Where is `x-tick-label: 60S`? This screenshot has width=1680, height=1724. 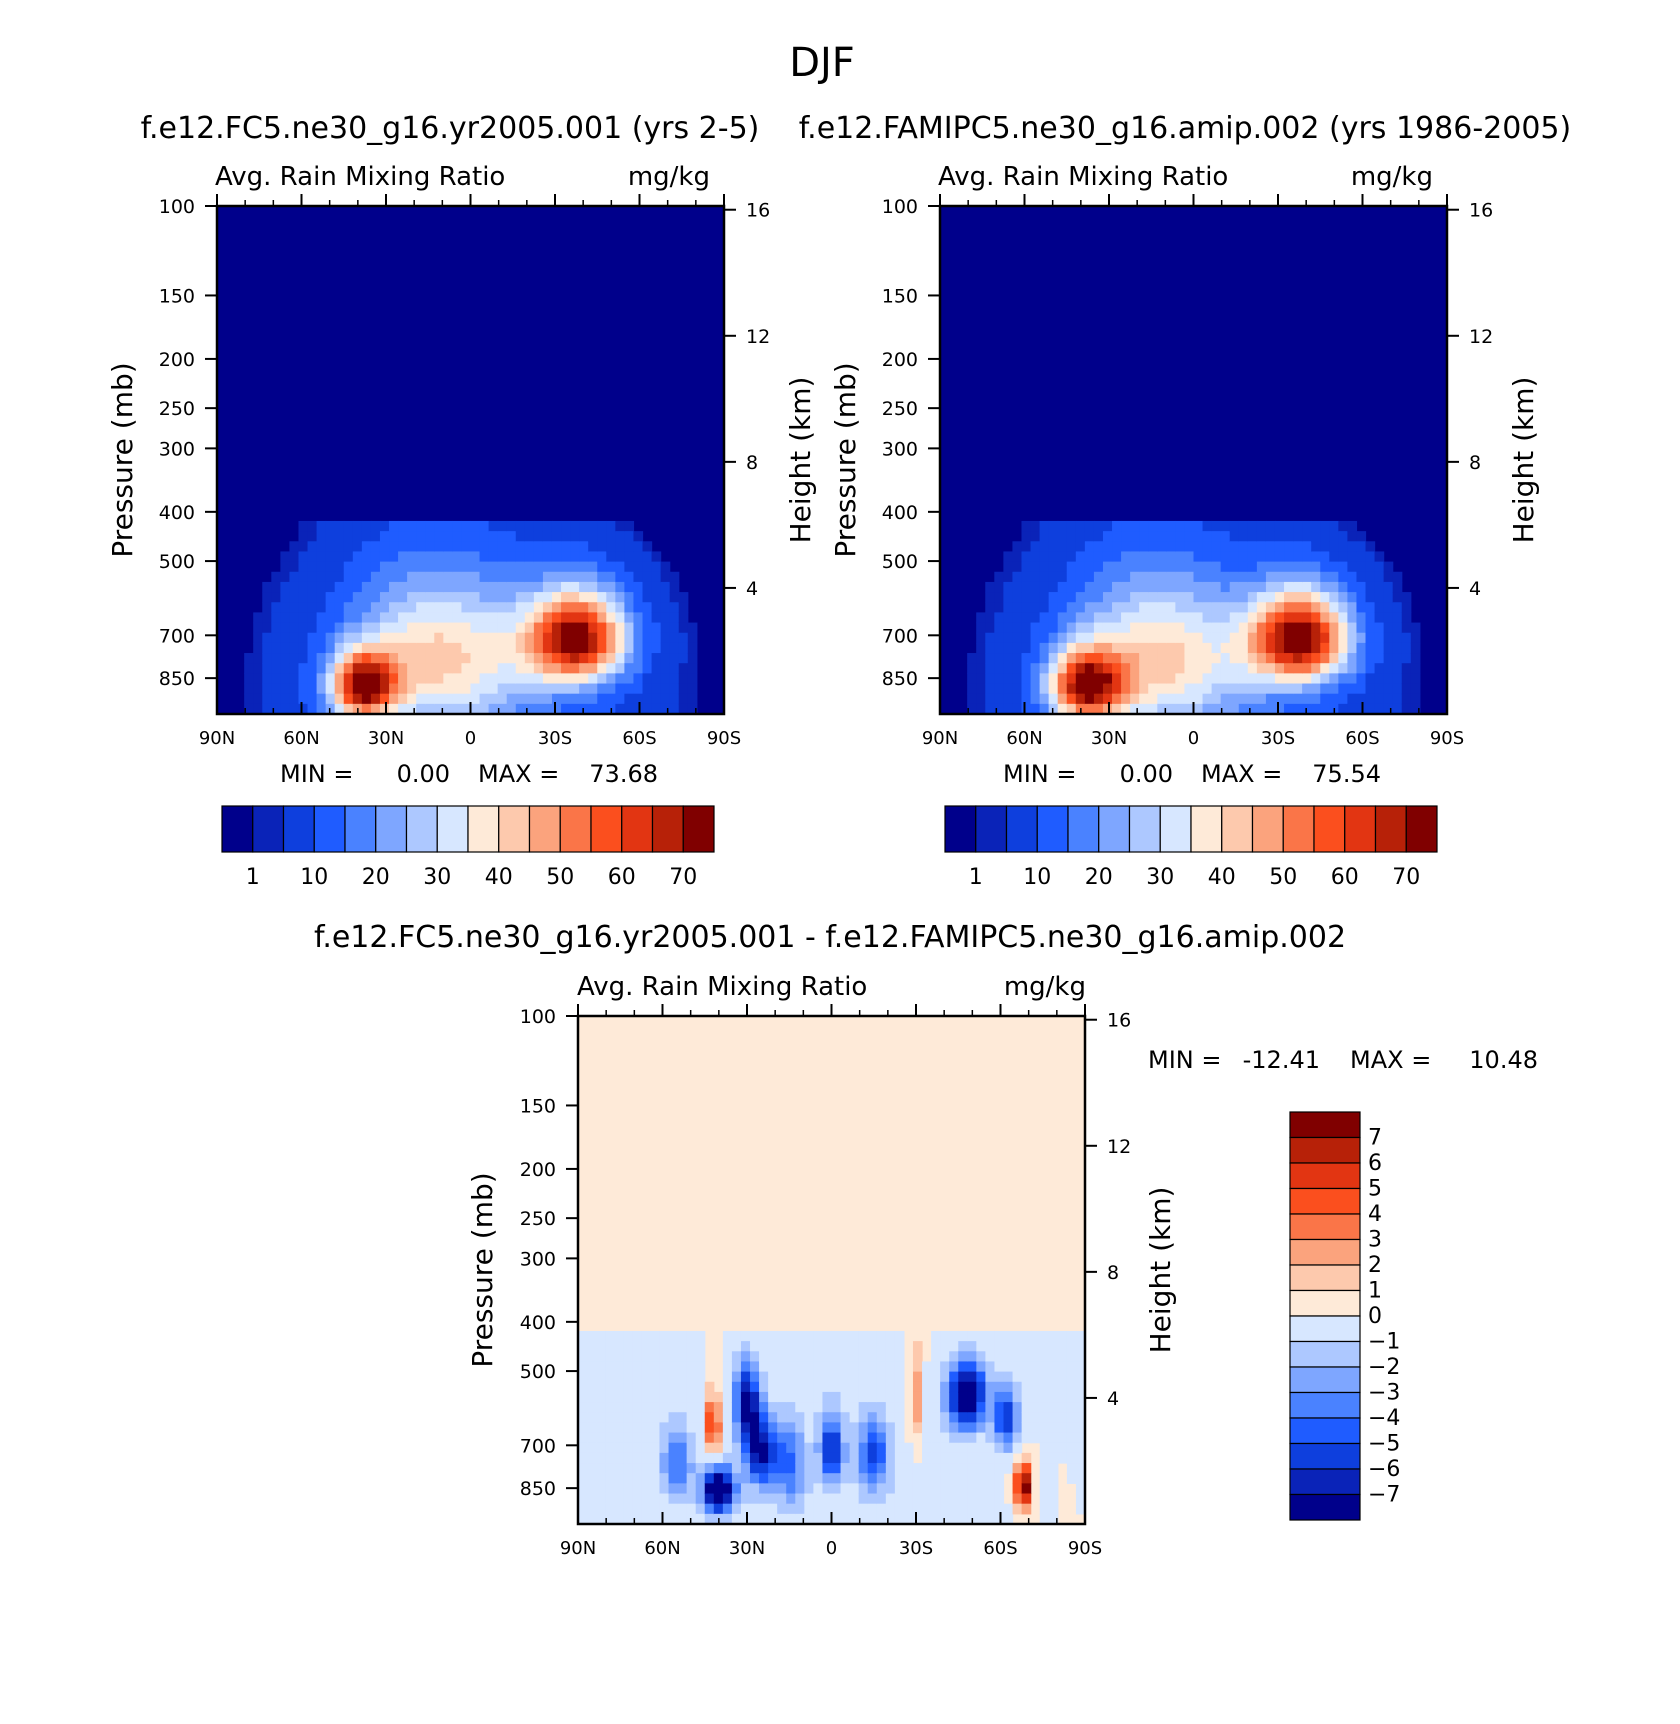
x-tick-label: 60S is located at coordinates (1000, 1548).